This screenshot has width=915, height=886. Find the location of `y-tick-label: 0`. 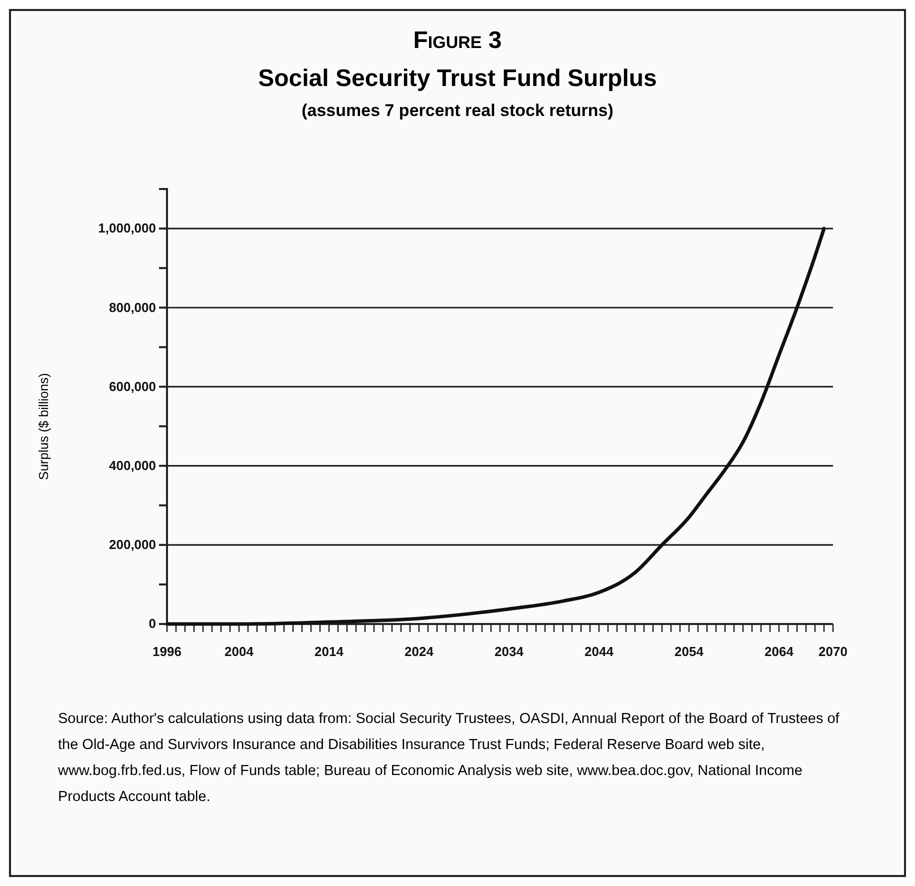

y-tick-label: 0 is located at coordinates (152, 624).